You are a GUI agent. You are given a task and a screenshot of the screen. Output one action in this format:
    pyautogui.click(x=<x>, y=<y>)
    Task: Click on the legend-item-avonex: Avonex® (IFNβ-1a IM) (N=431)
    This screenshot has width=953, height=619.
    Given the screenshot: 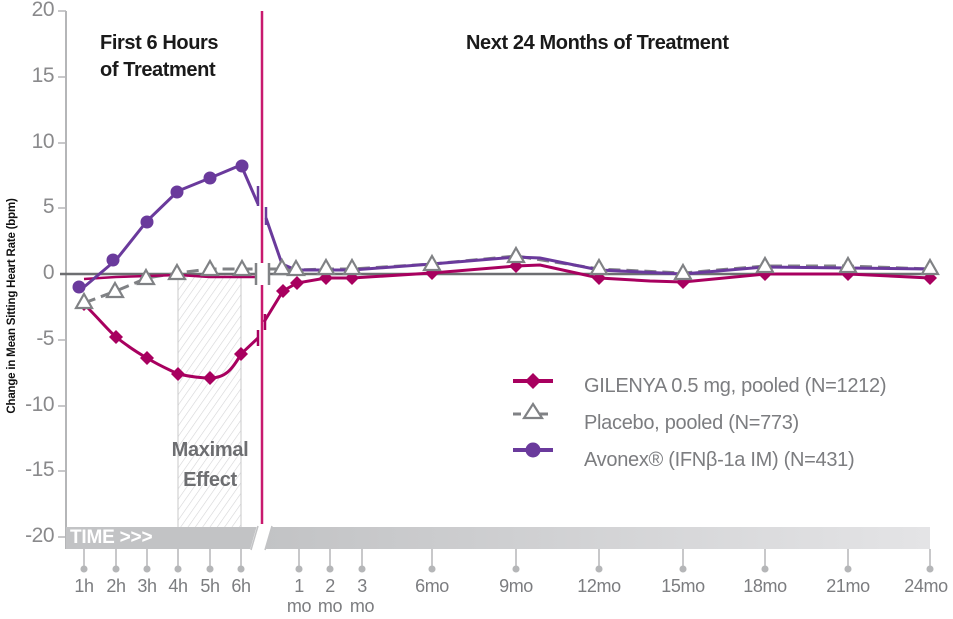 What is the action you would take?
    pyautogui.click(x=697, y=460)
    